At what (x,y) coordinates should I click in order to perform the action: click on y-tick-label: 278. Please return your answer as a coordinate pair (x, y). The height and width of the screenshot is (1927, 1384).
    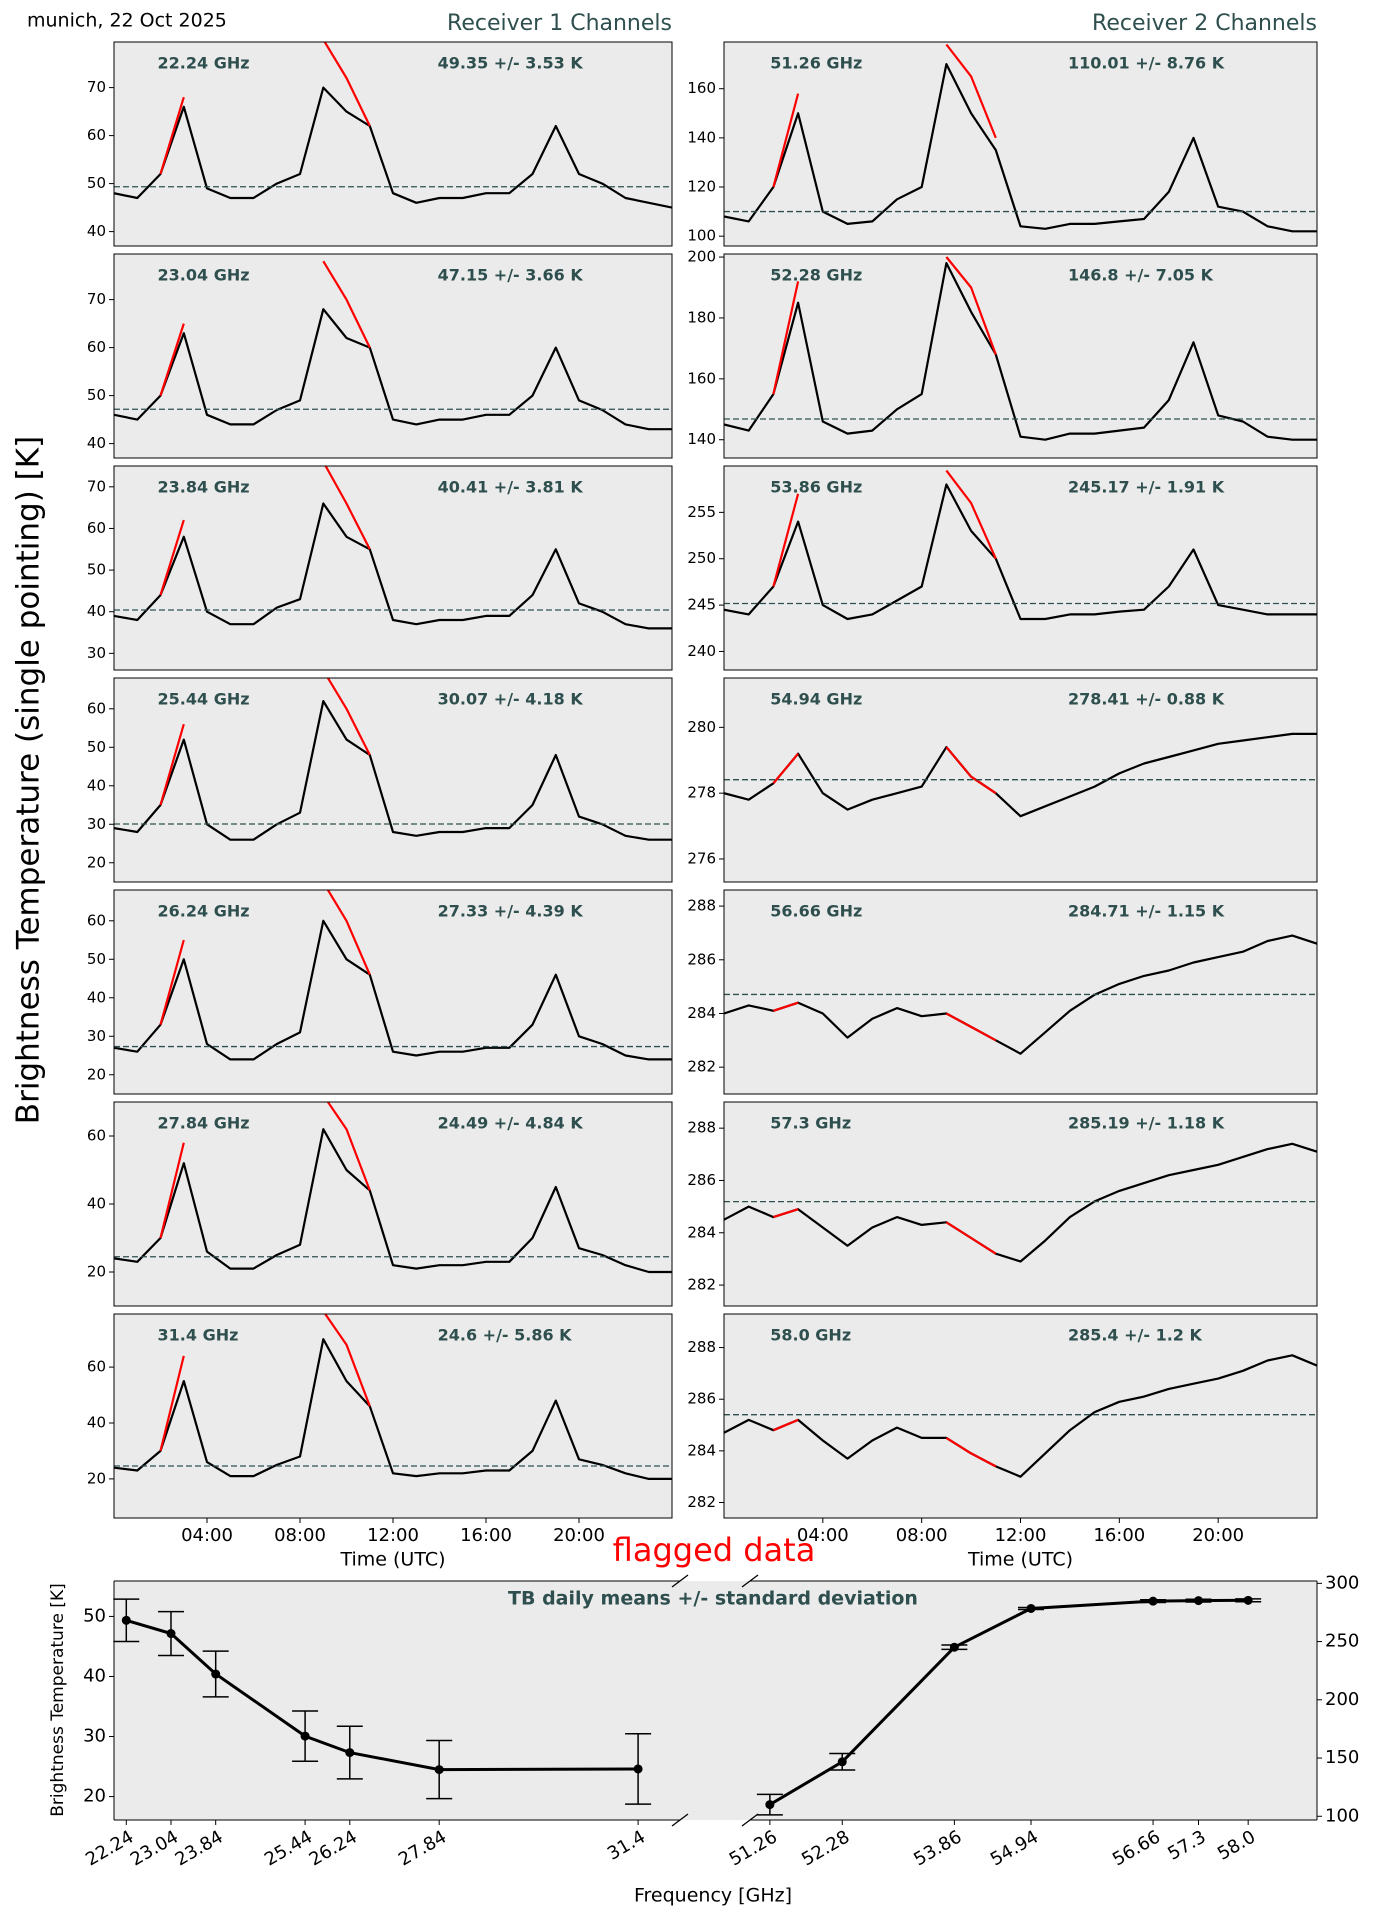
    Looking at the image, I should click on (701, 793).